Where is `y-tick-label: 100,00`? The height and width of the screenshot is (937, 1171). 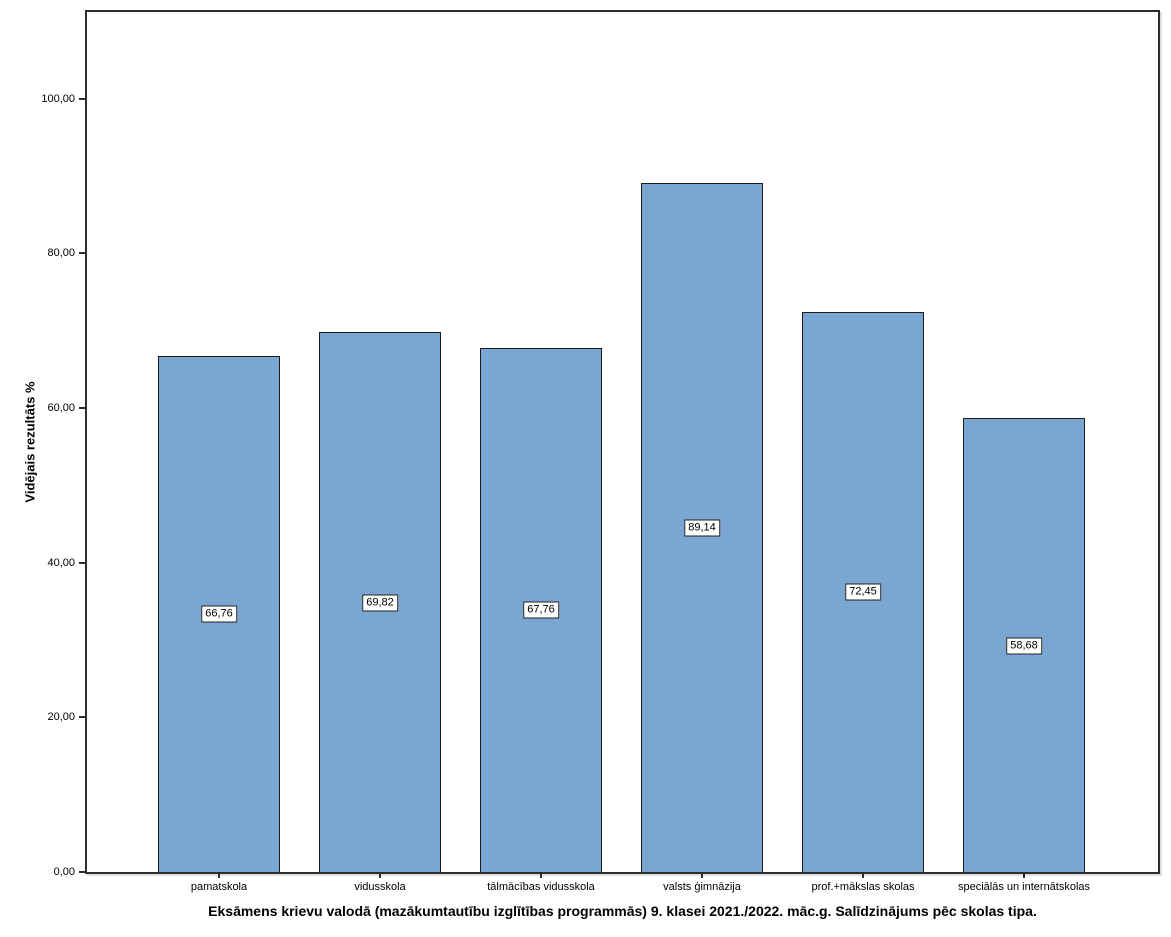 y-tick-label: 100,00 is located at coordinates (58, 98).